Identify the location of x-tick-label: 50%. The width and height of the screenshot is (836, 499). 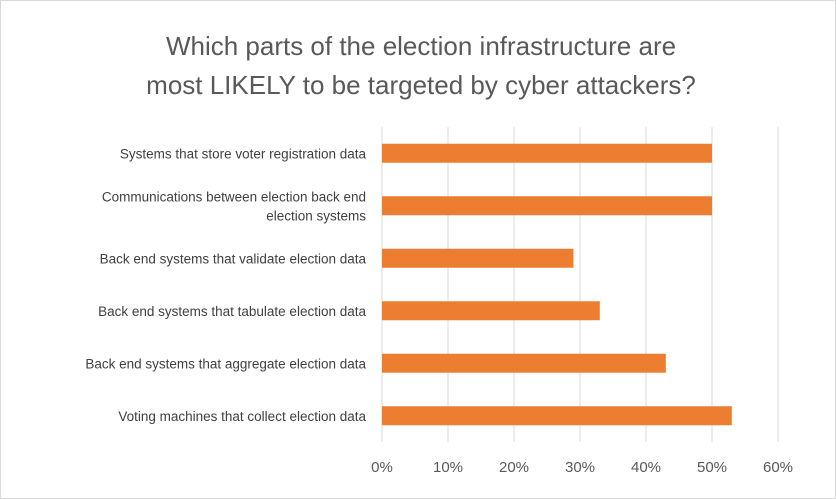
(712, 467).